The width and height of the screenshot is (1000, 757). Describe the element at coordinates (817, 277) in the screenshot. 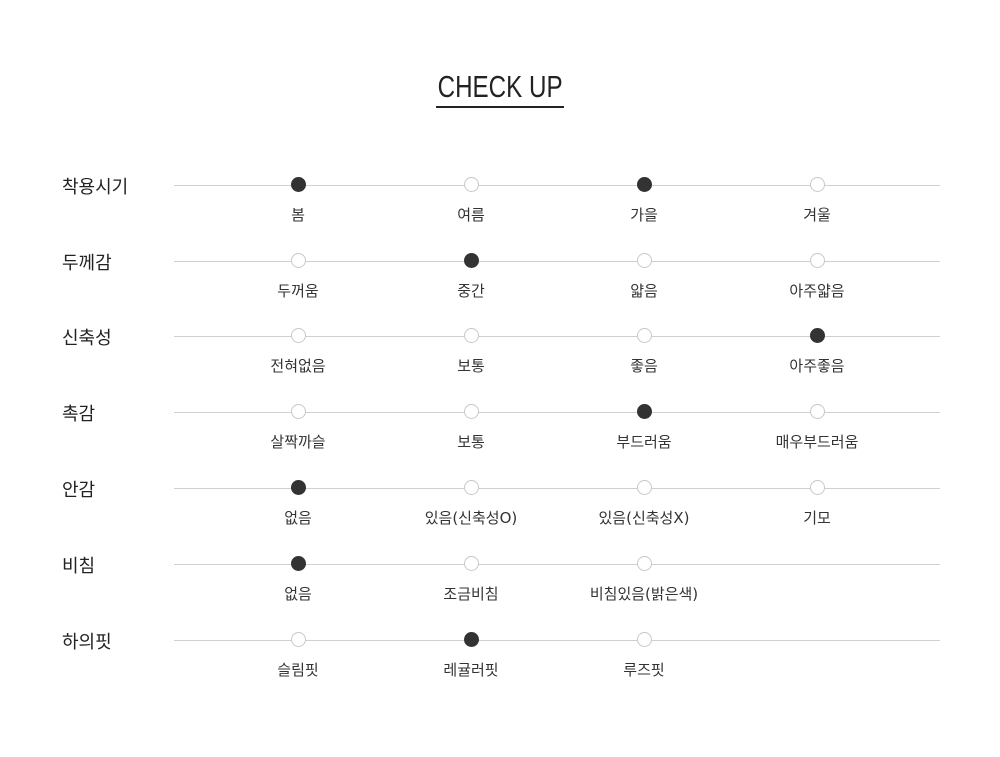

I see `option: 아주얇음` at that location.